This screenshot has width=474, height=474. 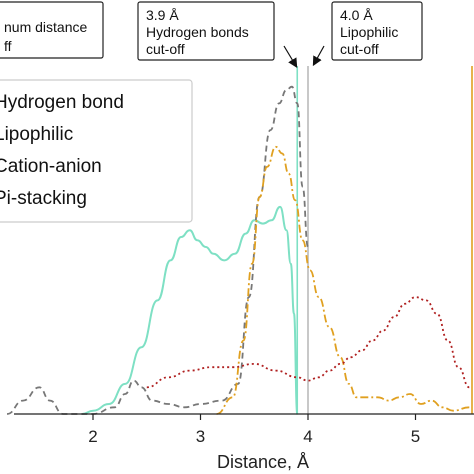 I want to click on annotation-line: 3.9 Å, so click(x=162, y=15).